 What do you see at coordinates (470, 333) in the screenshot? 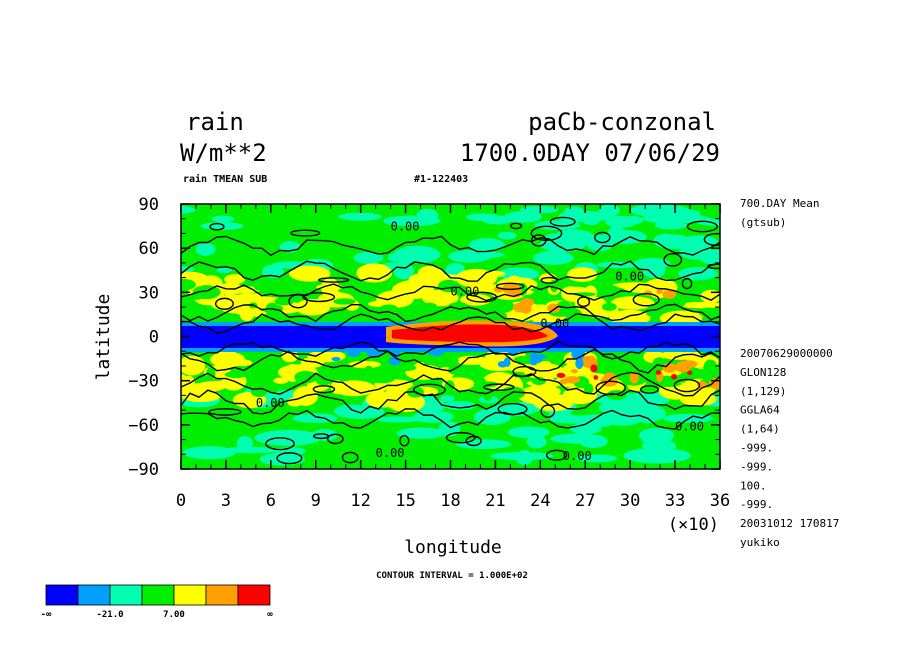
I see `red-band` at bounding box center [470, 333].